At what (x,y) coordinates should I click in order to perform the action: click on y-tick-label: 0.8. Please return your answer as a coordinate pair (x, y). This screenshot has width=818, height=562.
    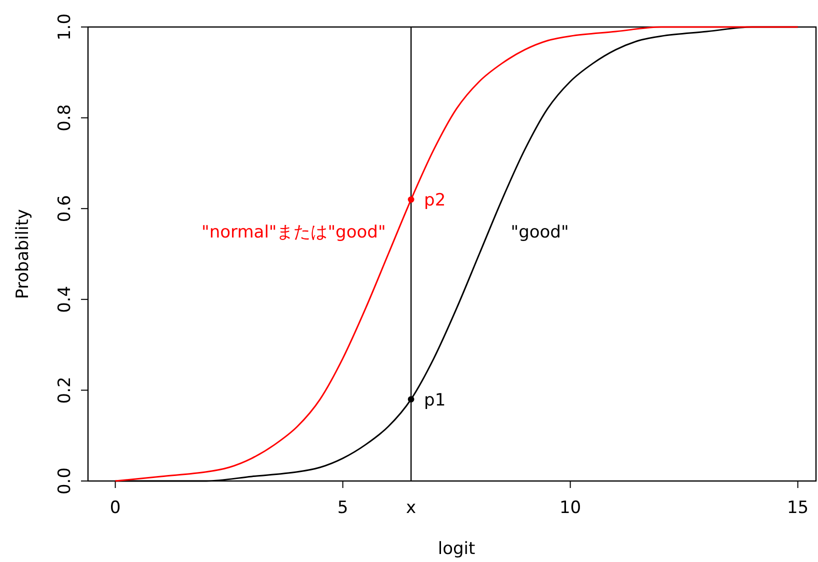
    Looking at the image, I should click on (65, 118).